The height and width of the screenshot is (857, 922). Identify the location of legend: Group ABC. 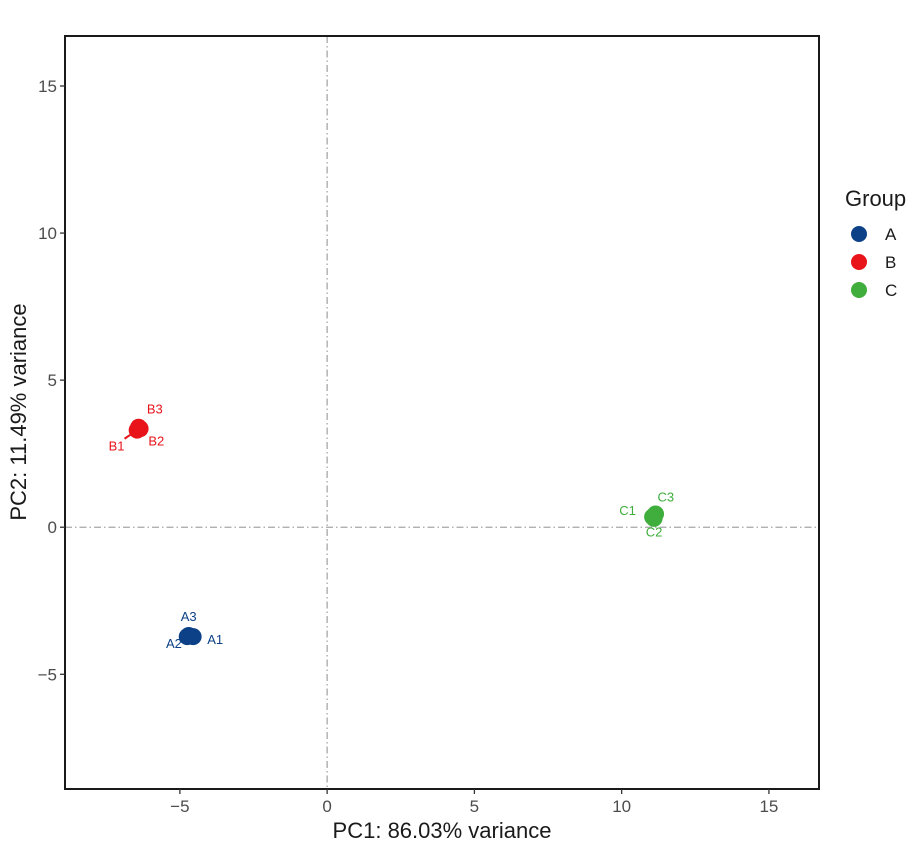
(875, 243).